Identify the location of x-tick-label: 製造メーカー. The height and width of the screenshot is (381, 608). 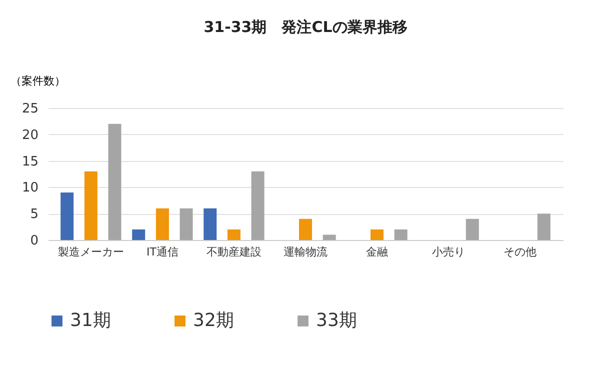
(91, 252).